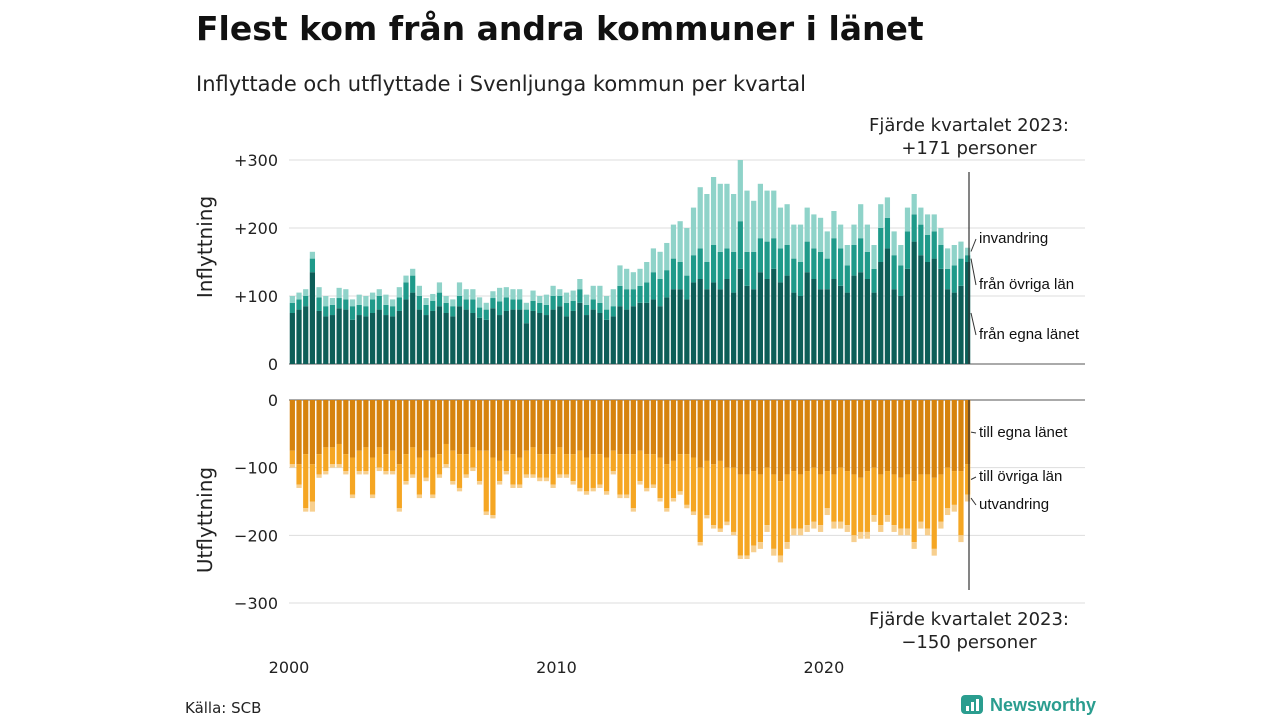  What do you see at coordinates (273, 364) in the screenshot?
I see `y-tick-label-top: 0` at bounding box center [273, 364].